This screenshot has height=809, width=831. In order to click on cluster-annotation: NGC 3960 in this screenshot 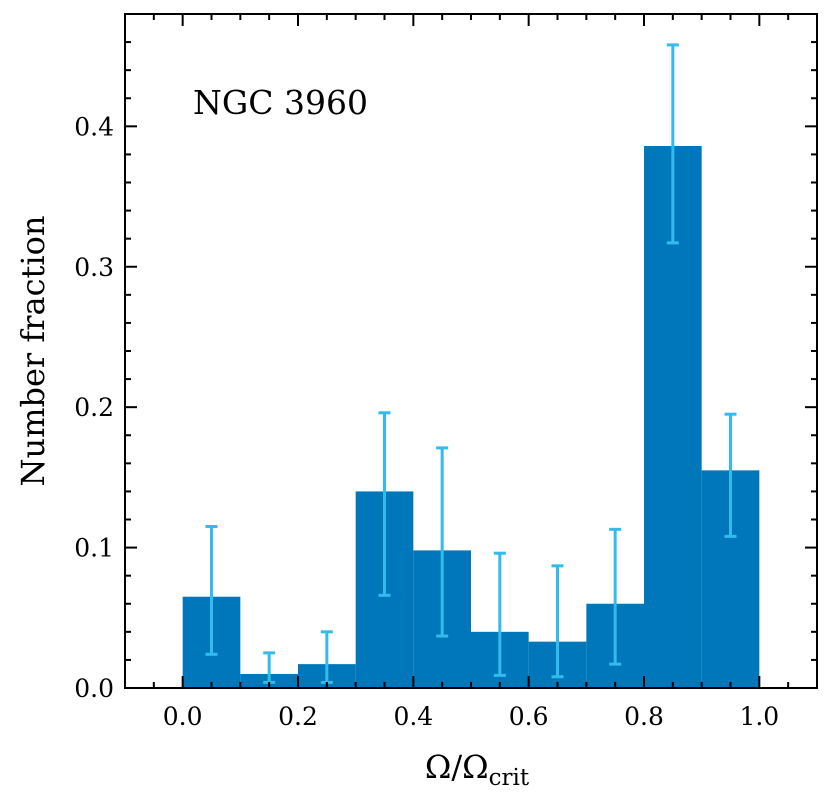, I will do `click(280, 102)`.